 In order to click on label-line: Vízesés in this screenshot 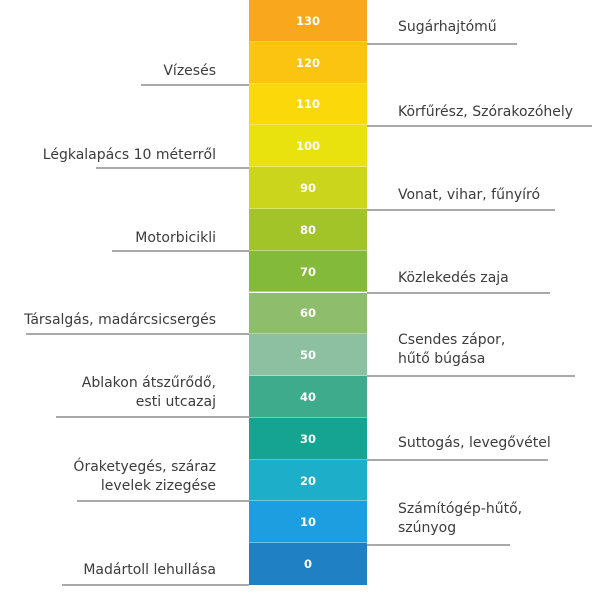, I will do `click(189, 71)`.